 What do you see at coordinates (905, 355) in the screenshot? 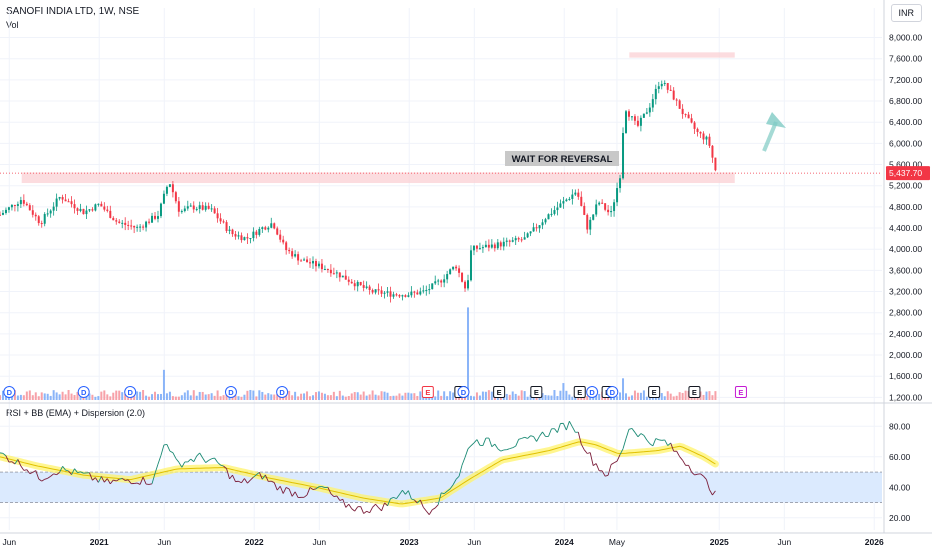
I see `price-tick-label: 2,000.00` at bounding box center [905, 355].